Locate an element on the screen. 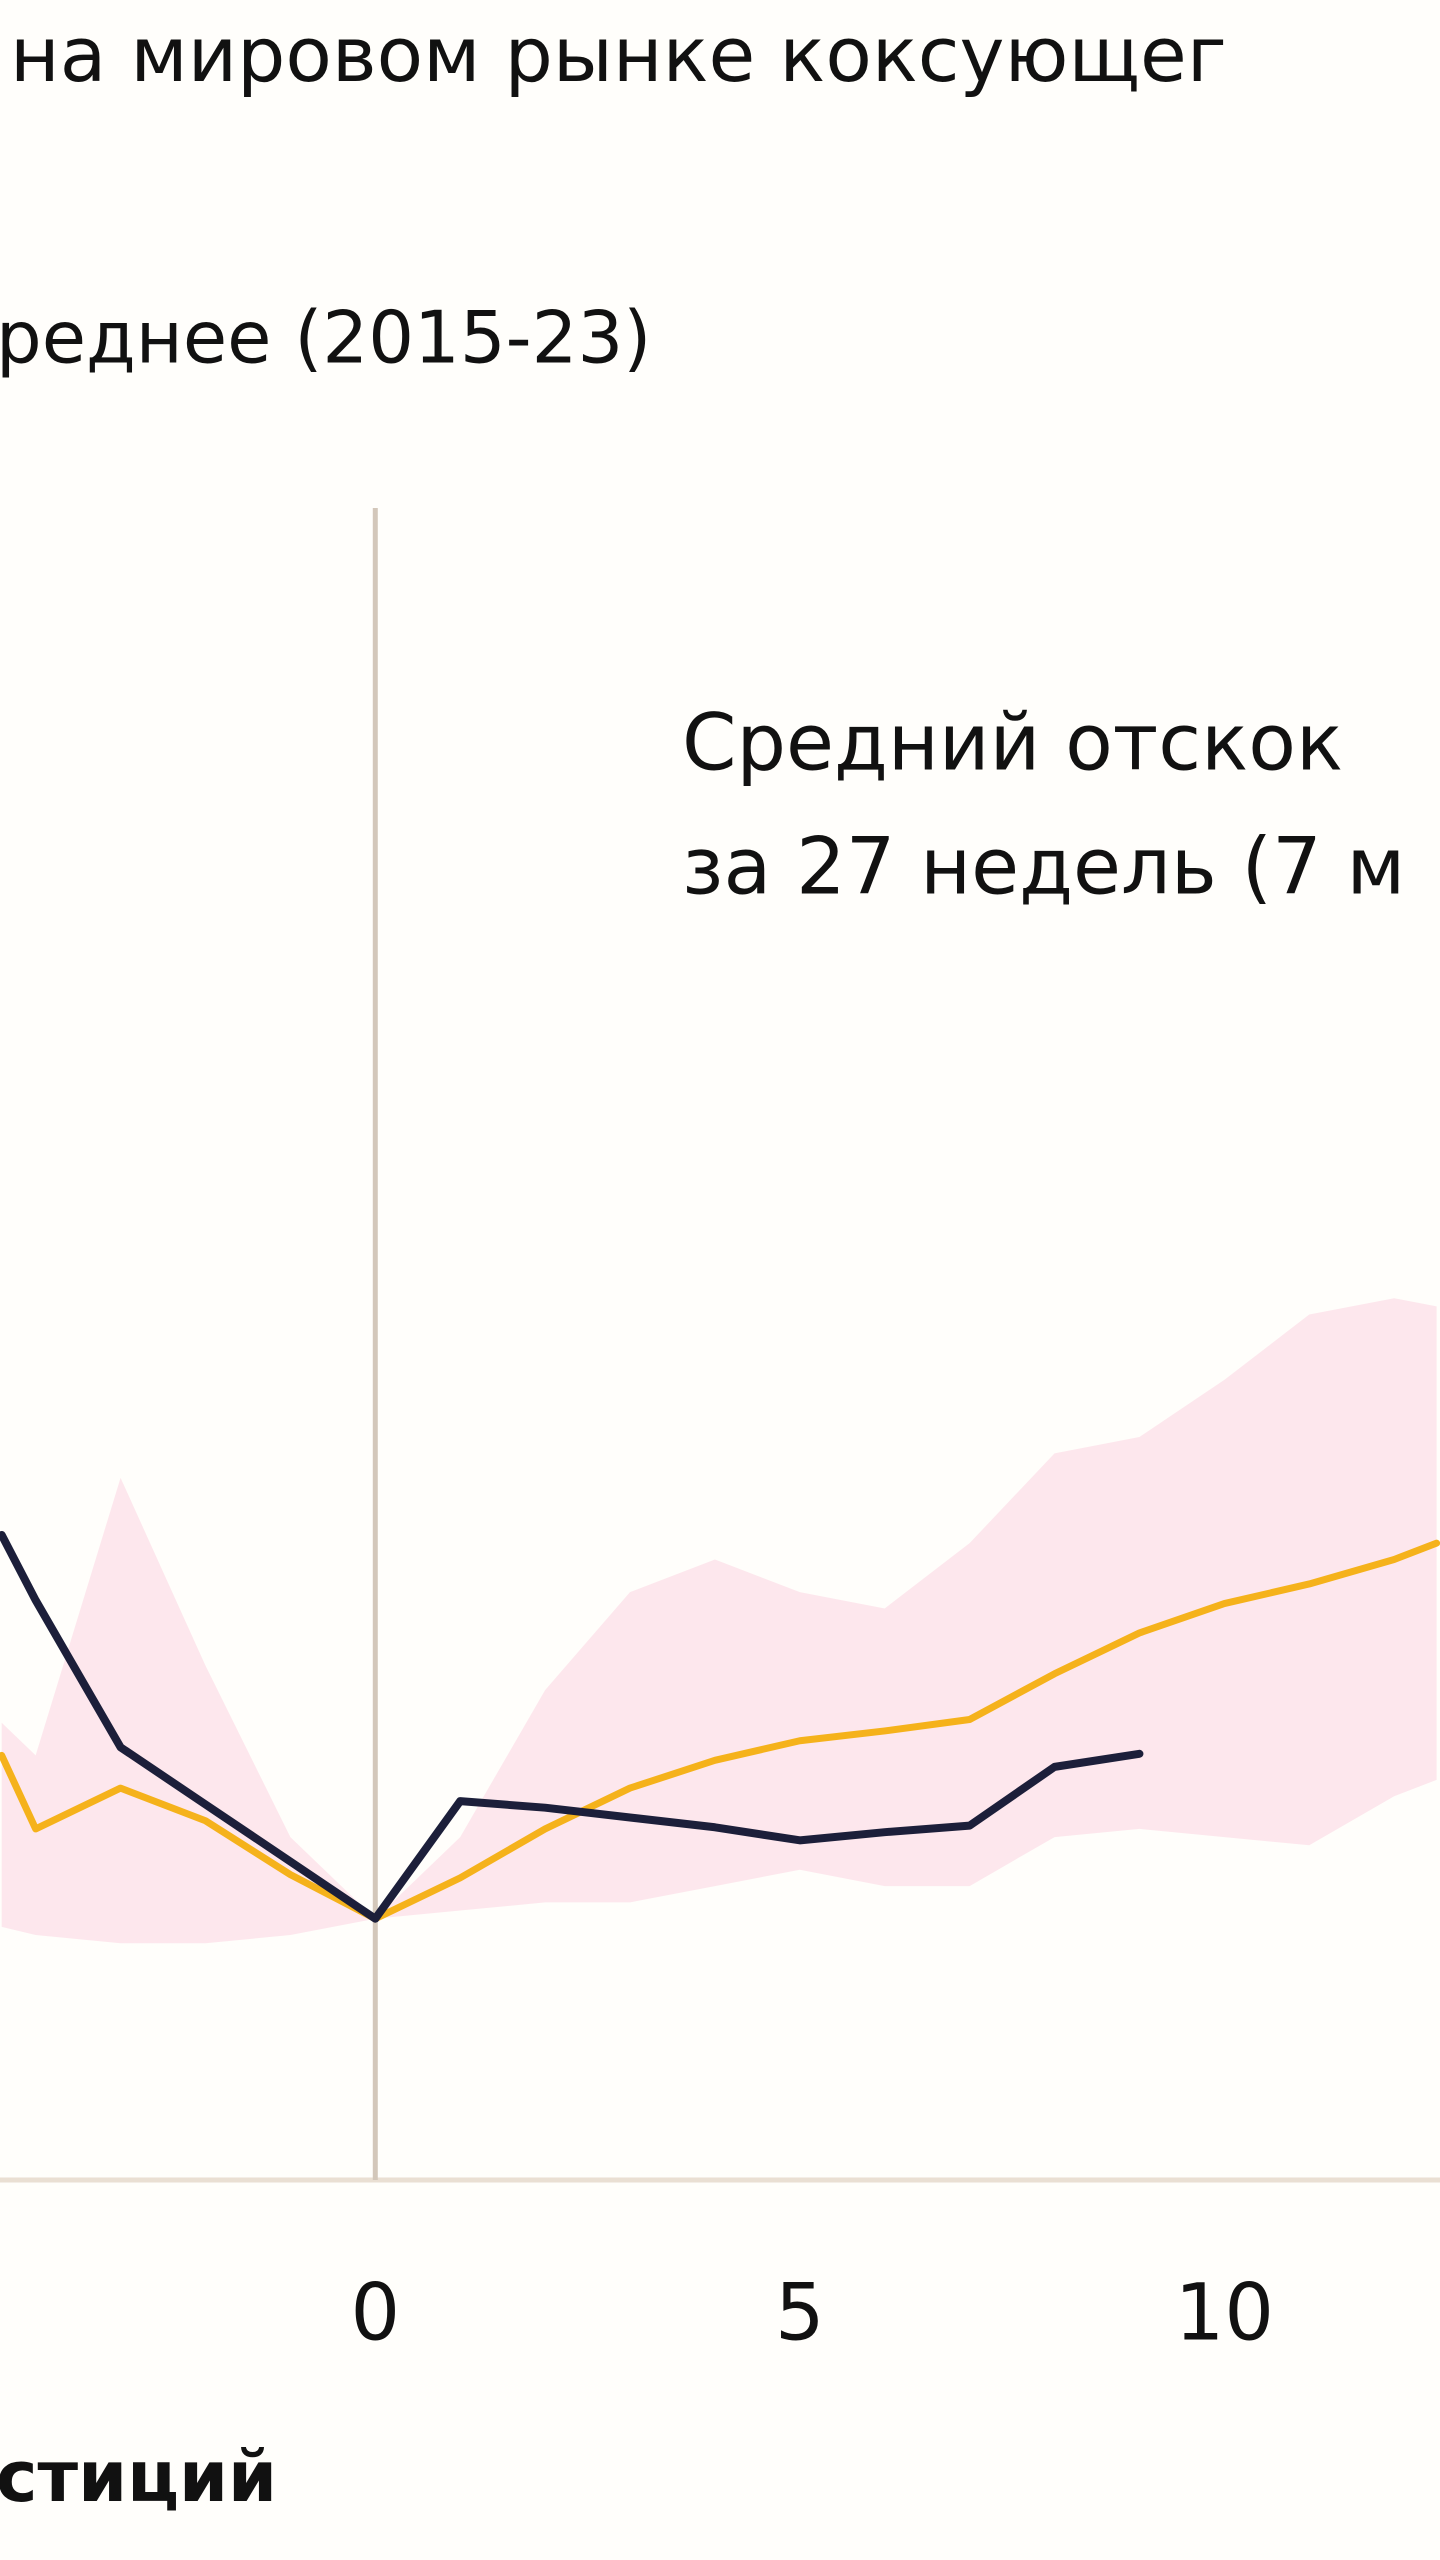  annotation: Средний отскок is located at coordinates (1012, 743).